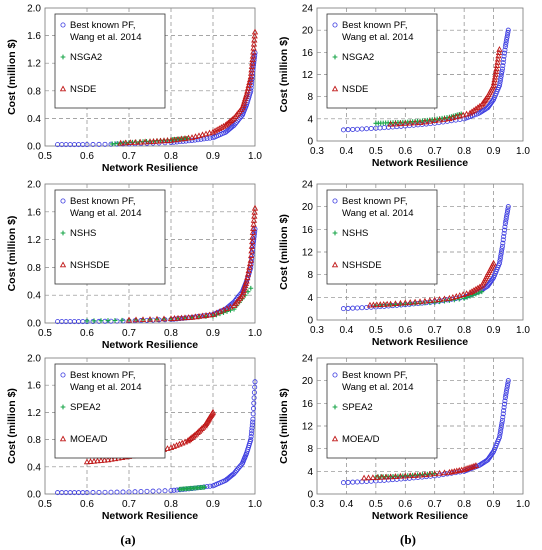 This screenshot has height=550, width=542. What do you see at coordinates (12, 254) in the screenshot?
I see `y-axis-label: Cost (million $)` at bounding box center [12, 254].